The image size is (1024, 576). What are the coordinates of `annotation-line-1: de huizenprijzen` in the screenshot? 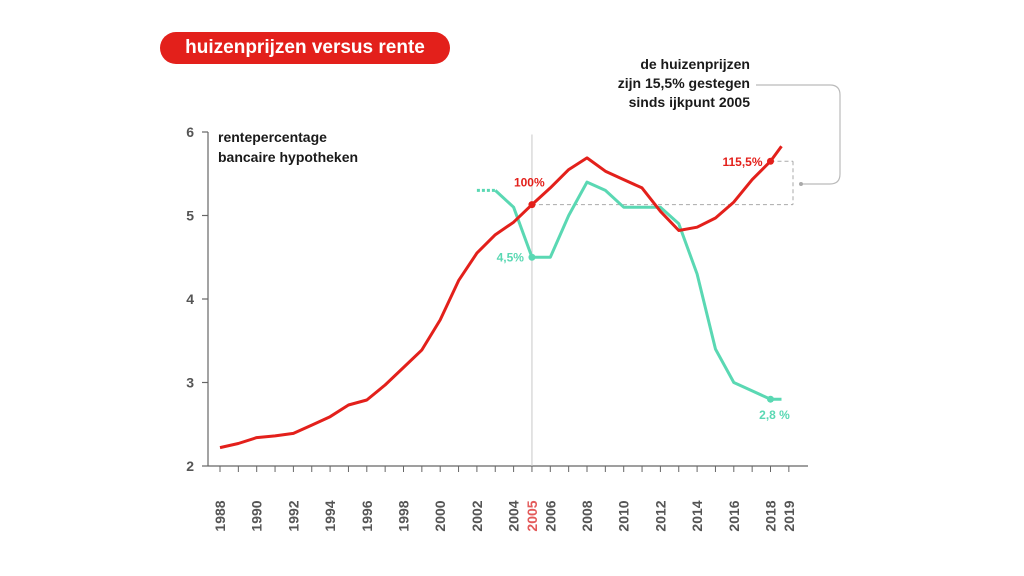 It's located at (695, 64).